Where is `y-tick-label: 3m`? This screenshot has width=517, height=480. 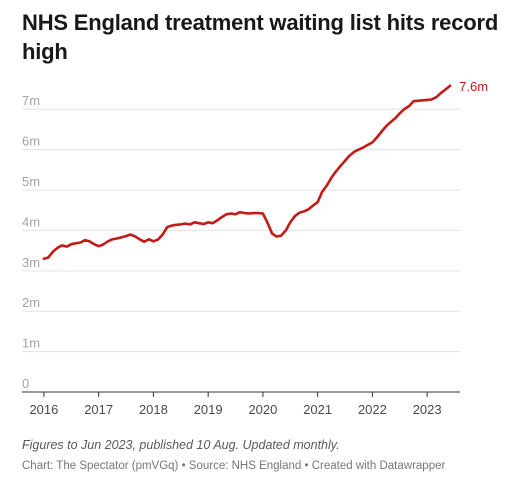
y-tick-label: 3m is located at coordinates (31, 262).